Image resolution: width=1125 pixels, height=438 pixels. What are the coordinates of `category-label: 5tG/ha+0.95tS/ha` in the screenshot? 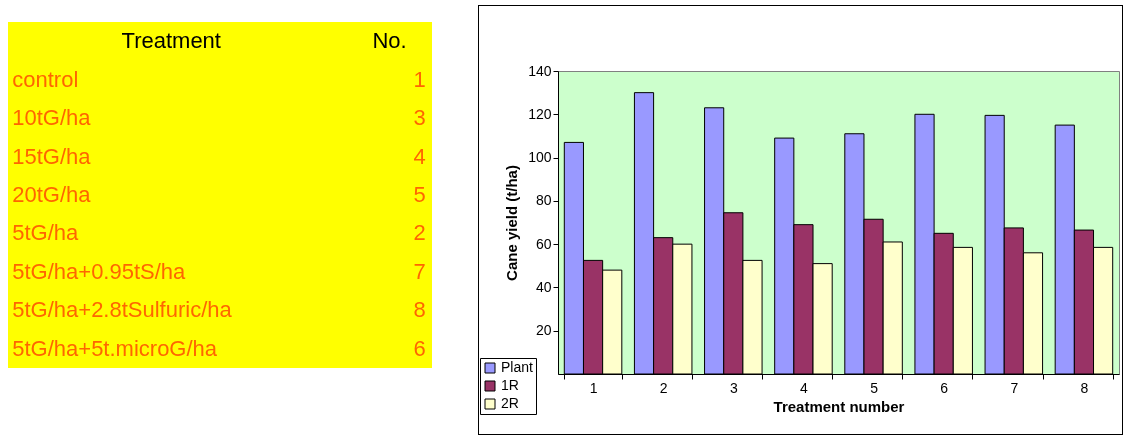 It's located at (99, 271).